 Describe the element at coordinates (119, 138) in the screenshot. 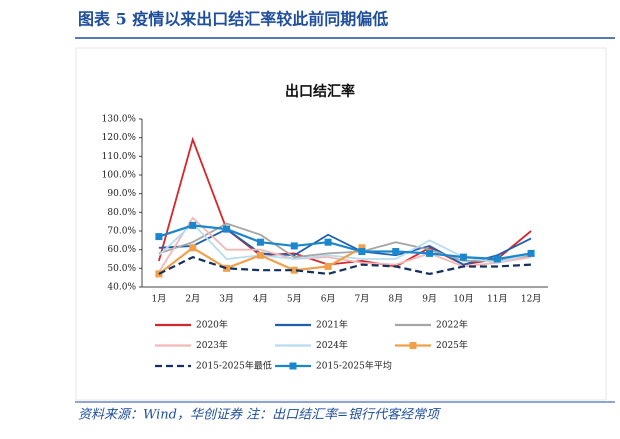

I see `y-tick-label: 120.0%` at that location.